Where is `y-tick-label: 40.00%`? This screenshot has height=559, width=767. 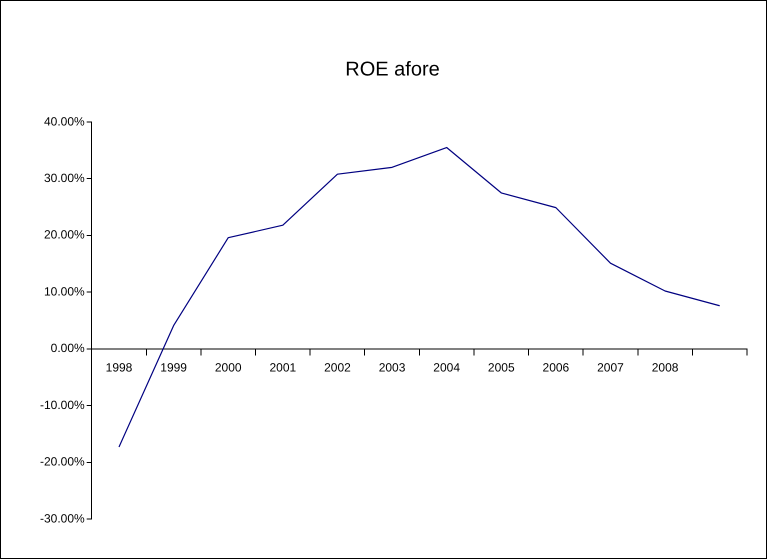 y-tick-label: 40.00% is located at coordinates (65, 121).